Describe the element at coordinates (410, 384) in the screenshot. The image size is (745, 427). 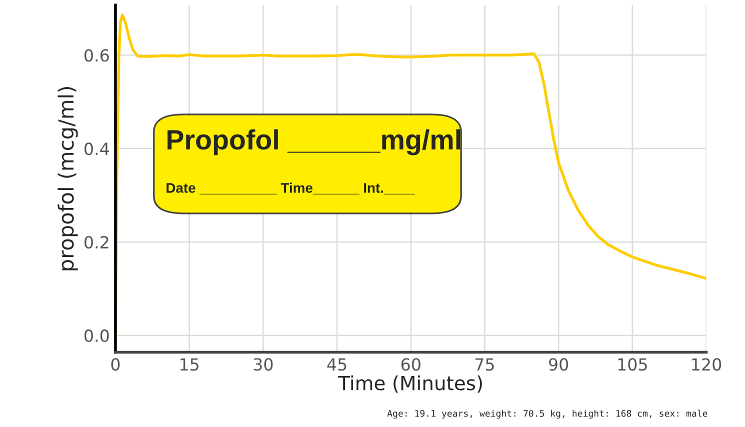
I see `x-axis-title: Time (Minutes)` at that location.